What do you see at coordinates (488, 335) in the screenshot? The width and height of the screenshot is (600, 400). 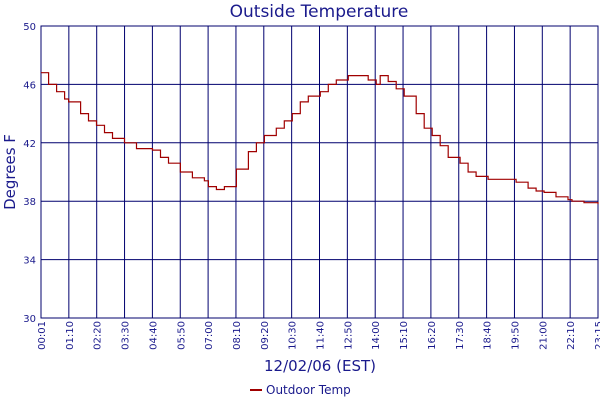 I see `x-tick-label: 18:40` at bounding box center [488, 335].